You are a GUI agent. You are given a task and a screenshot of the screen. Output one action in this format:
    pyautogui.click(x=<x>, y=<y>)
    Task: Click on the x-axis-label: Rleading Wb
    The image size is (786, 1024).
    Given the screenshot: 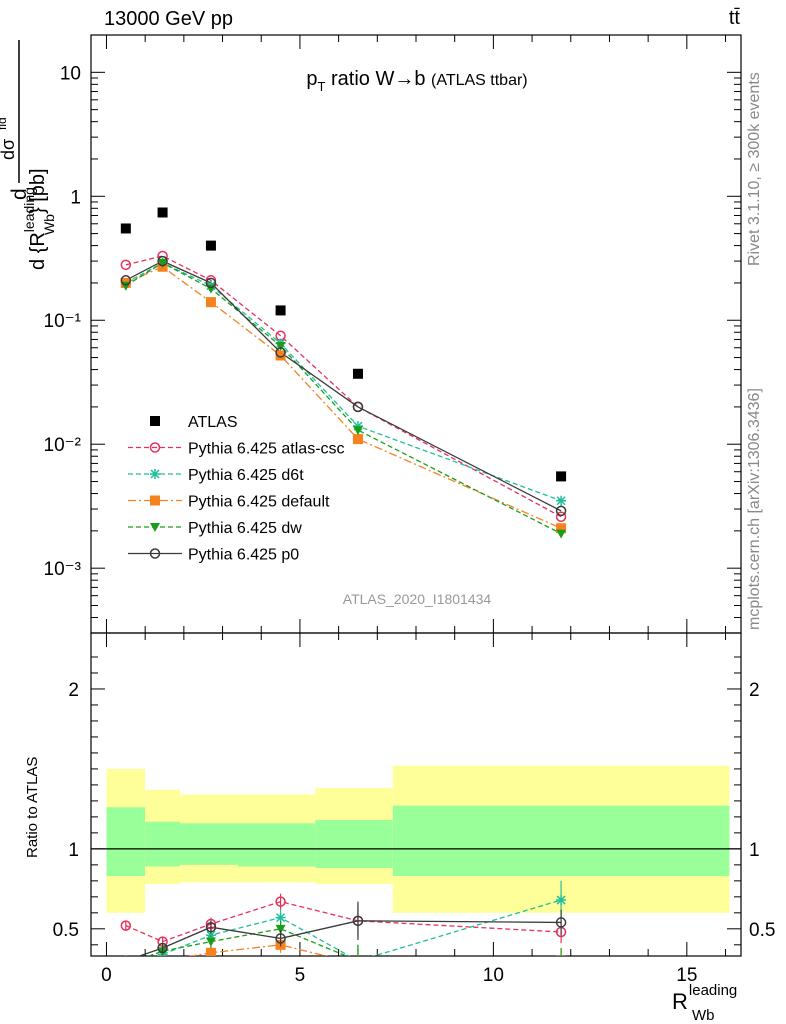 What is the action you would take?
    pyautogui.click(x=704, y=1003)
    